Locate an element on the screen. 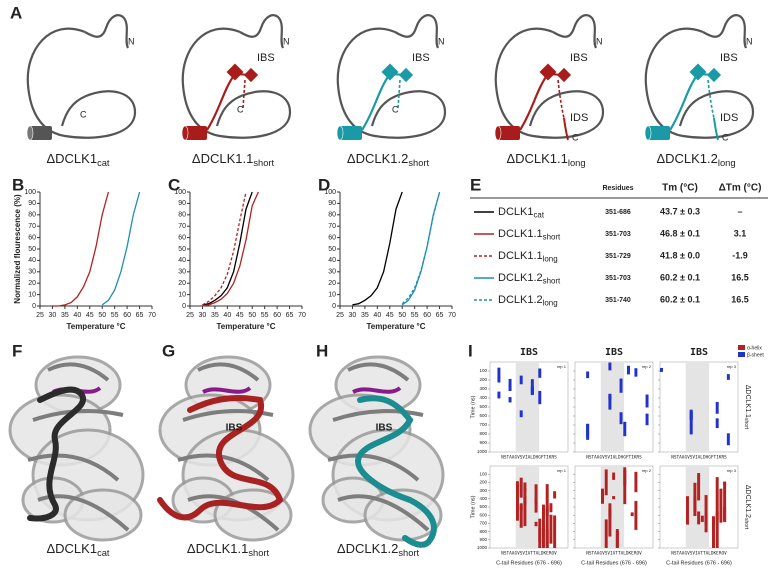  tm: 43.7 ± 0.3 is located at coordinates (680, 211).